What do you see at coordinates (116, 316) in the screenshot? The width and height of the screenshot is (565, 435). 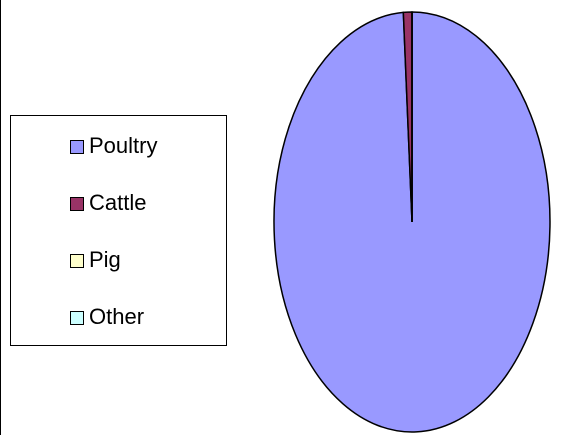 I see `legend-label: Other` at bounding box center [116, 316].